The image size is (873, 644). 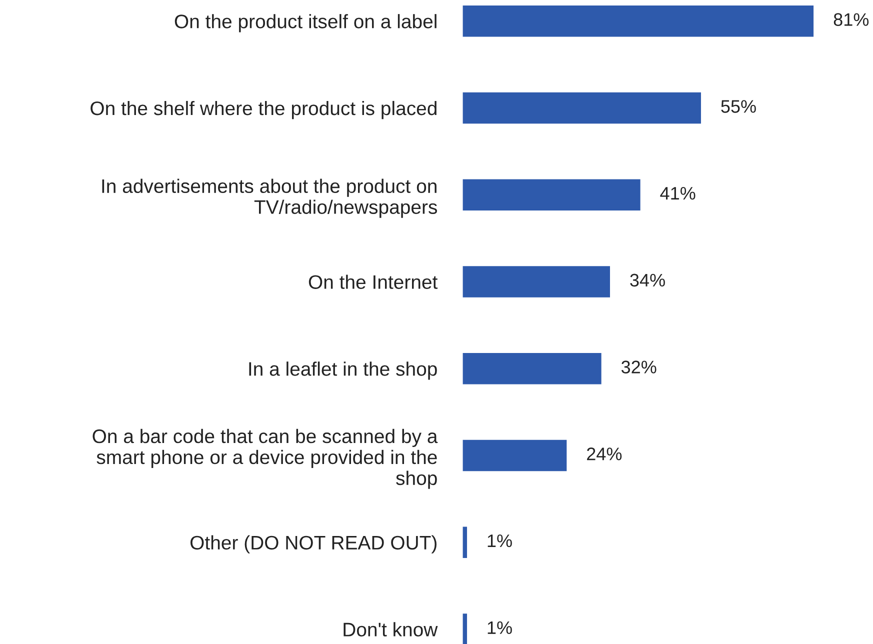 I want to click on y-tick-label: On the shelf where the product is placed, so click(x=263, y=110).